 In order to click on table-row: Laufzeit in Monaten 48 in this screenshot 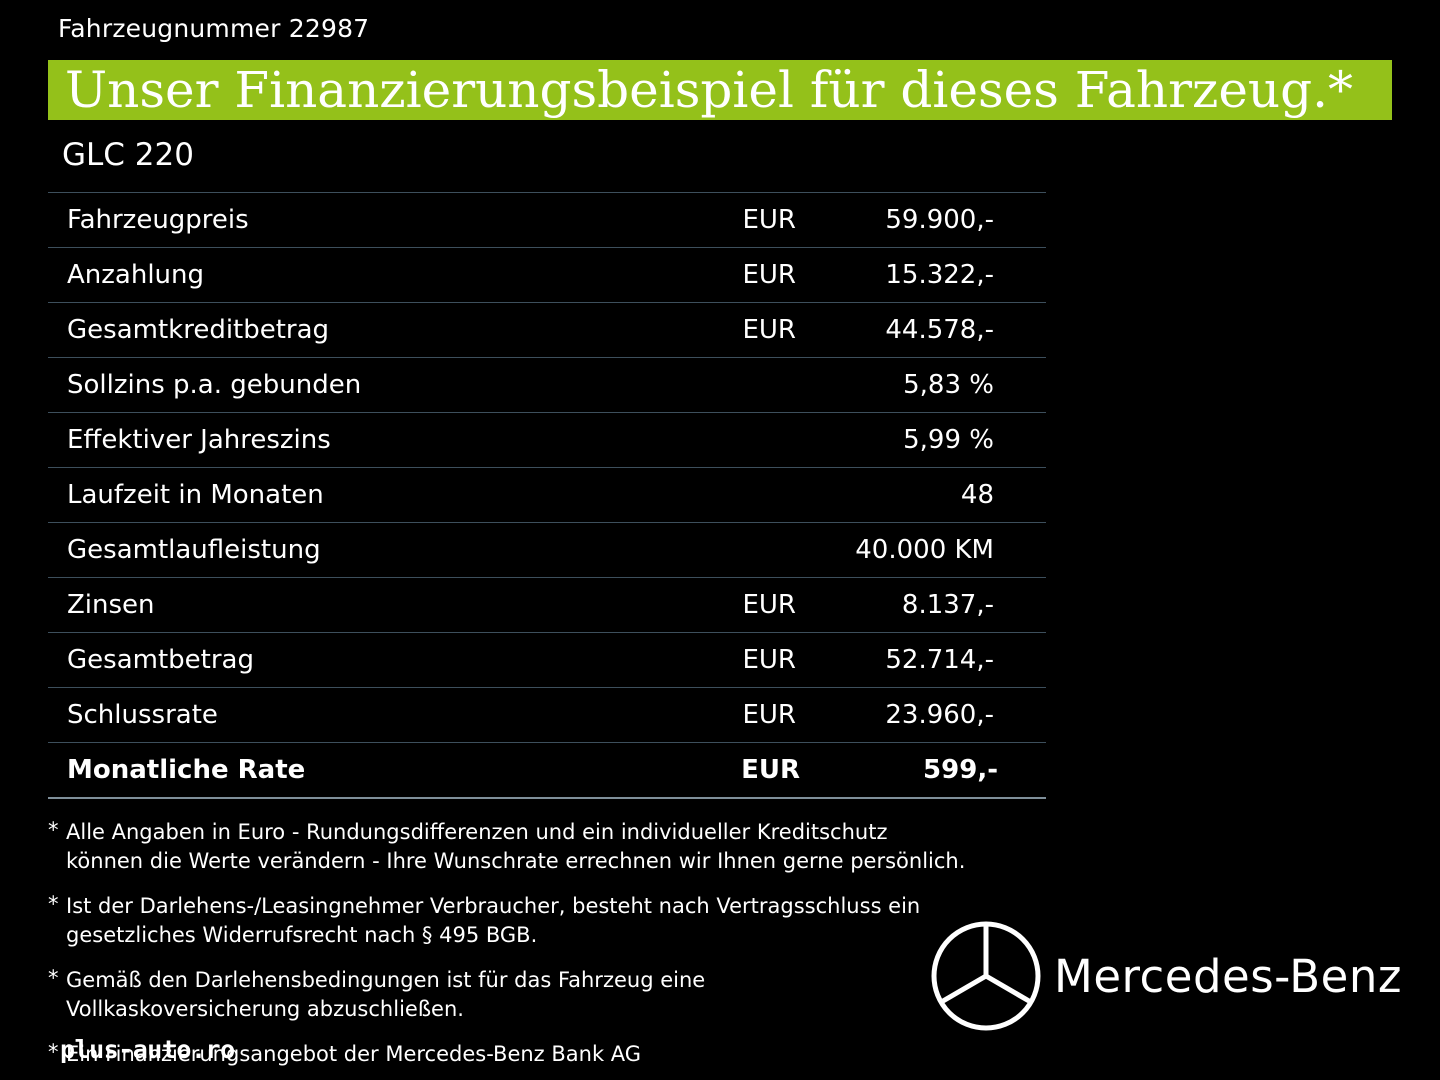, I will do `click(547, 495)`.